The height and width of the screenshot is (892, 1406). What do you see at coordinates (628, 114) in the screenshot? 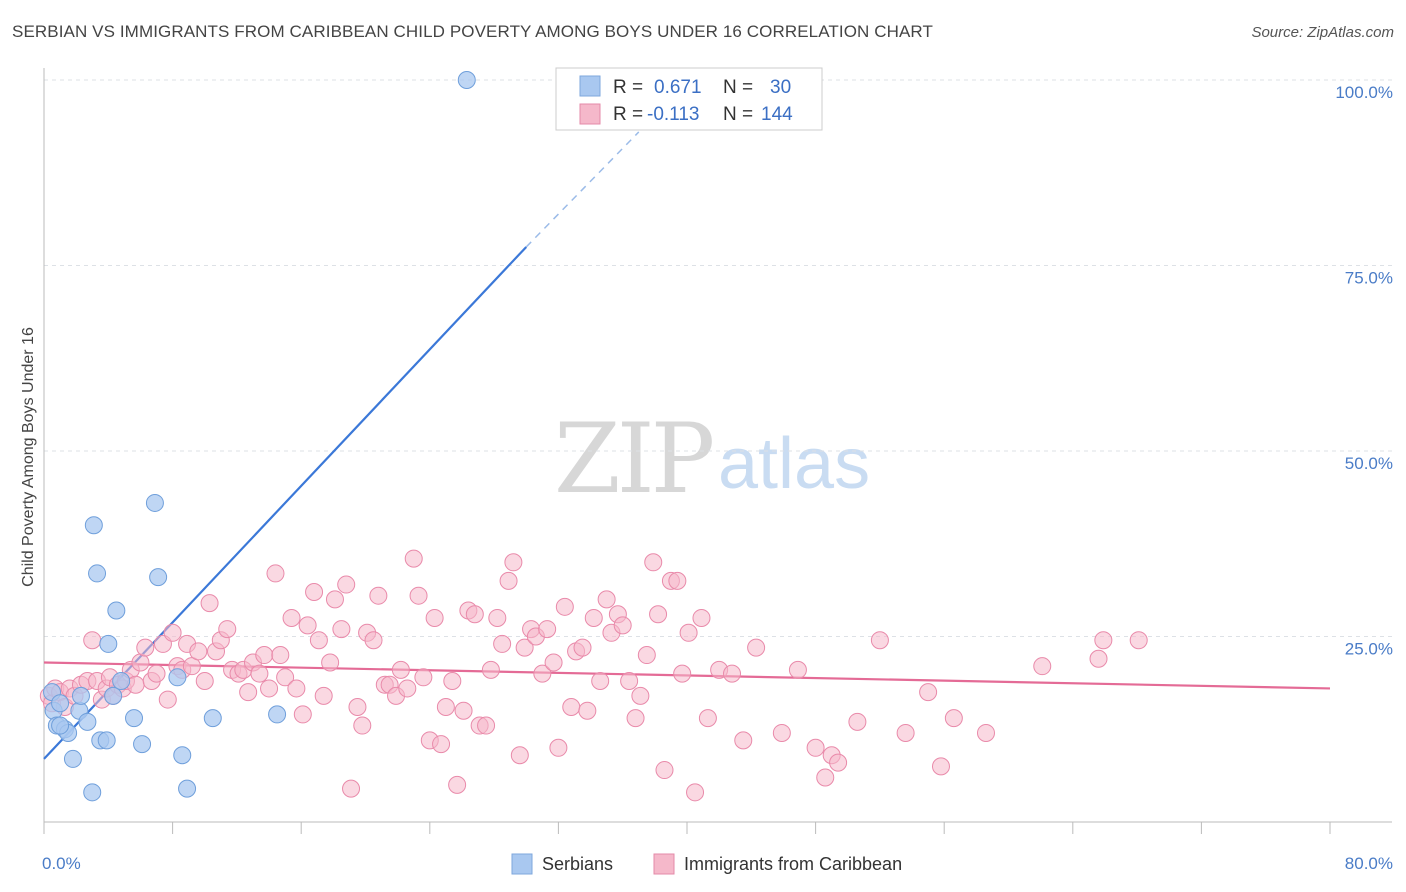
I see `legend-r-label-2: R =` at bounding box center [628, 114].